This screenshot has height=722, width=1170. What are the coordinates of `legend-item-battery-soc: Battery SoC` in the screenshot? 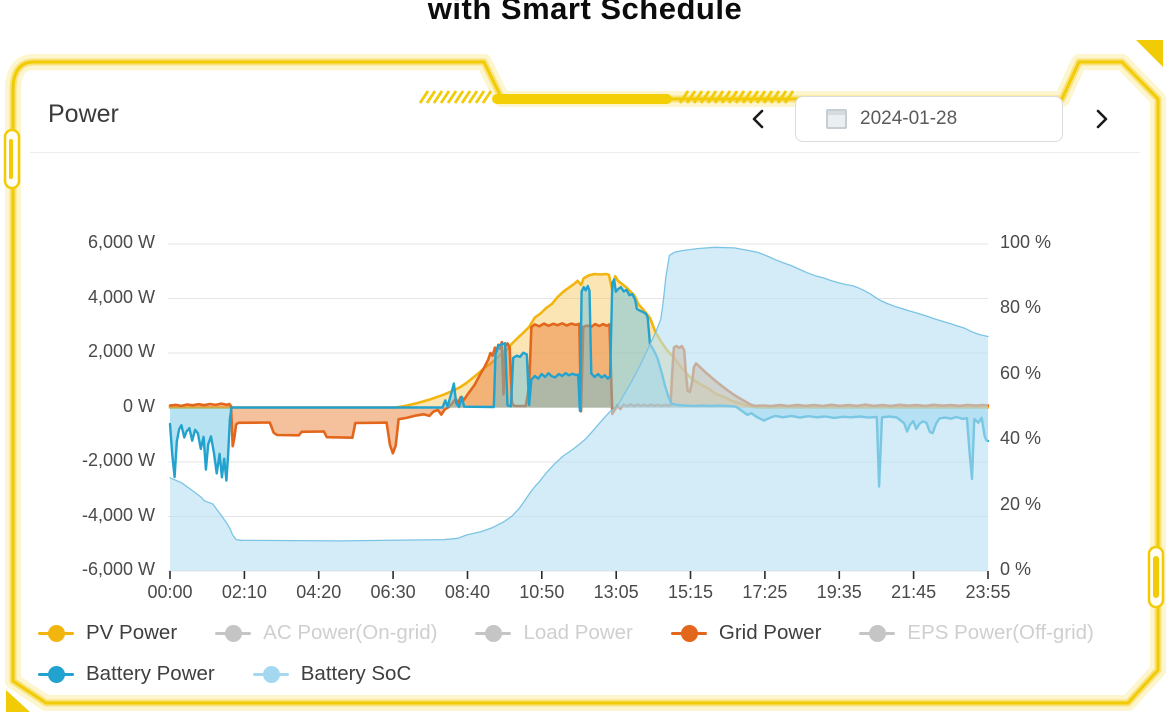 It's located at (332, 674).